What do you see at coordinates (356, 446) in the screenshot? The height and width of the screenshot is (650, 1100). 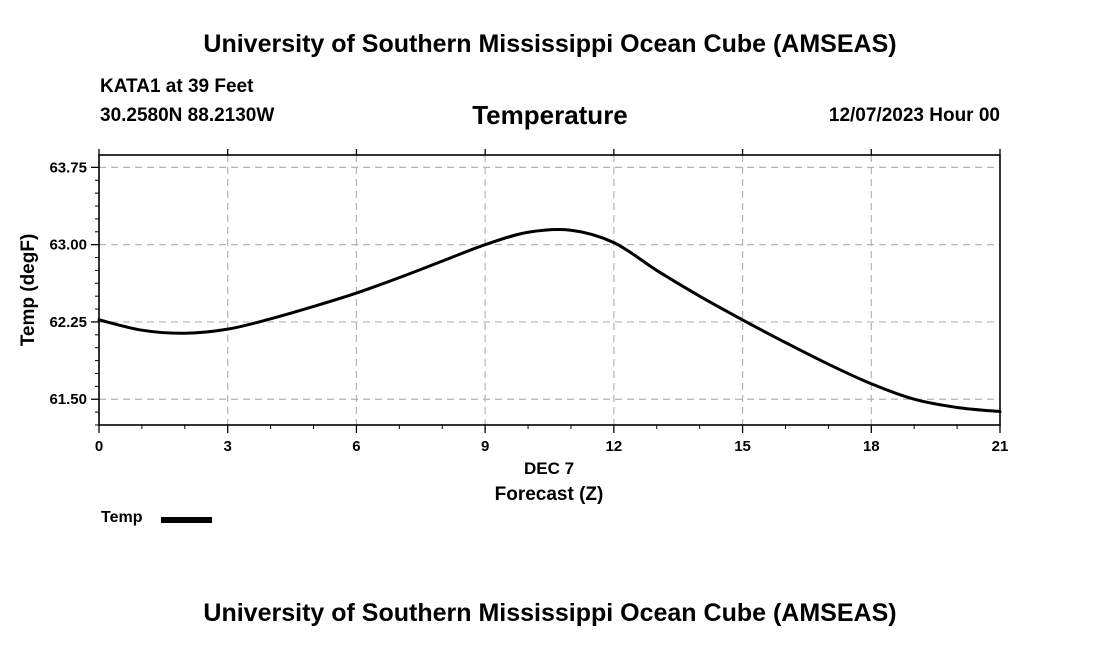 I see `x-tick-label: 6` at bounding box center [356, 446].